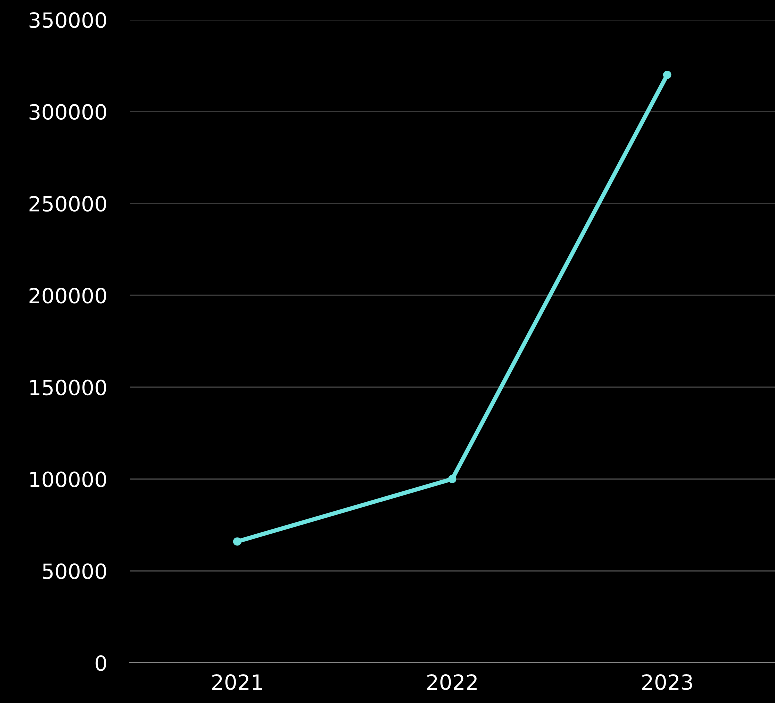 The height and width of the screenshot is (703, 775). What do you see at coordinates (68, 112) in the screenshot?
I see `y-tick-label: 300000` at bounding box center [68, 112].